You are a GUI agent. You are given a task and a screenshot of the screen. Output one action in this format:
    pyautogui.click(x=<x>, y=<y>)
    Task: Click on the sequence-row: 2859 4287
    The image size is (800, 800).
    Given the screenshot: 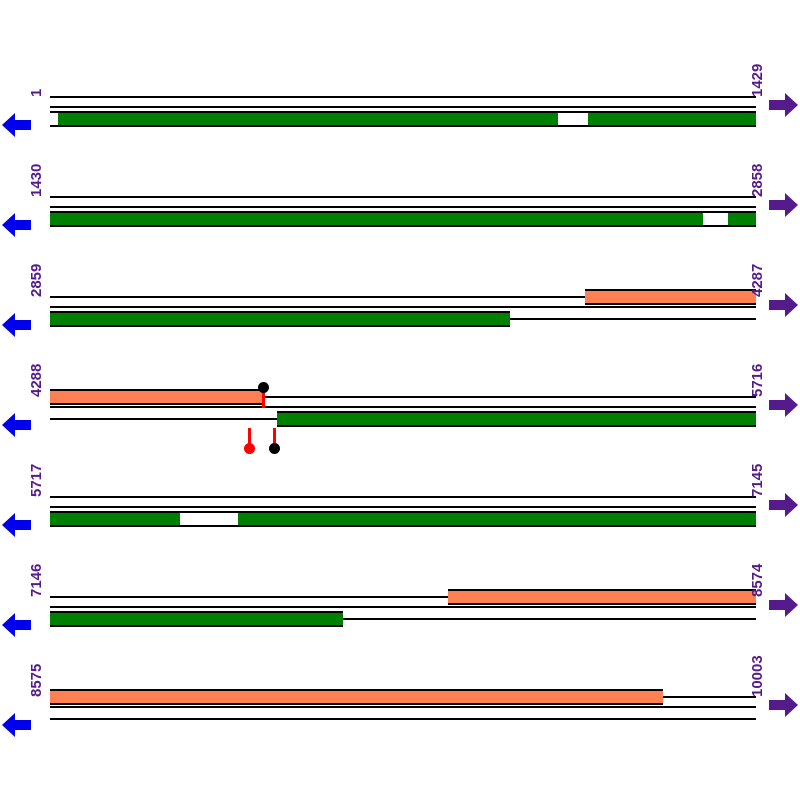 What is the action you would take?
    pyautogui.click(x=400, y=322)
    